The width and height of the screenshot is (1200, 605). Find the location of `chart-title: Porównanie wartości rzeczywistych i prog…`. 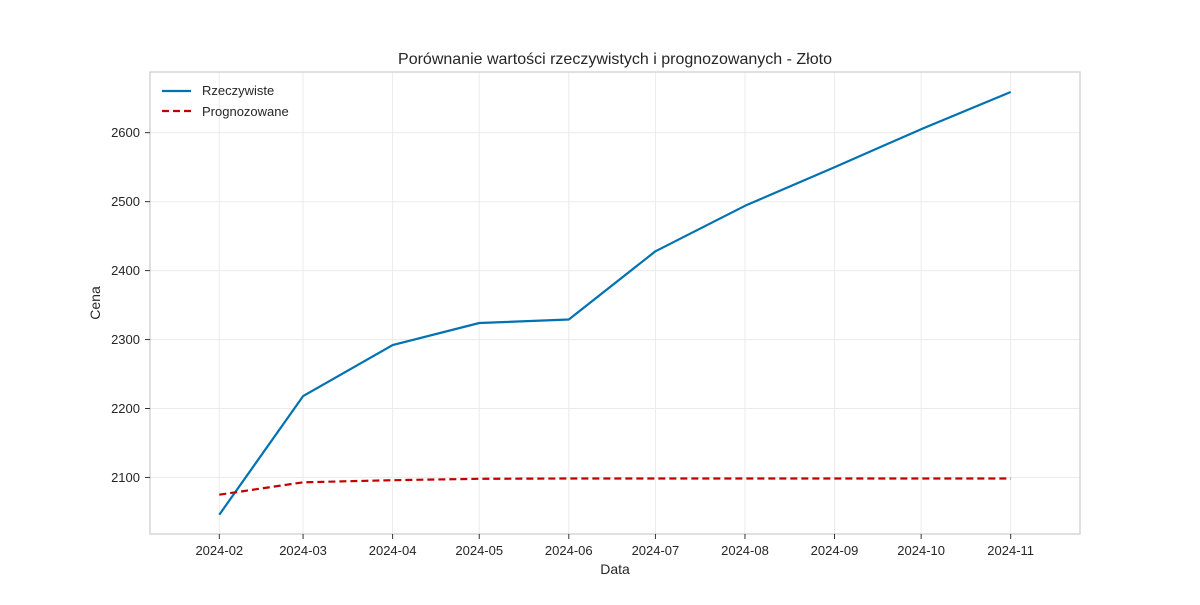

chart-title: Porównanie wartości rzeczywistych i prog… is located at coordinates (615, 59).